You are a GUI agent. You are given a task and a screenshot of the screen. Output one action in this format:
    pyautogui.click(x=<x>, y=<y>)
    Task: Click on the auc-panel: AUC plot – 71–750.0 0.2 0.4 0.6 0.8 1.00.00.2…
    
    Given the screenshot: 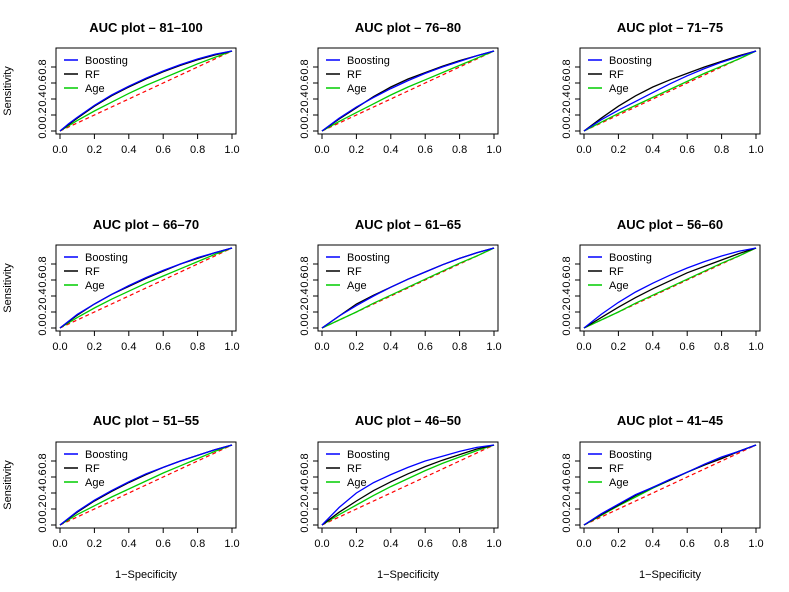 What is the action you would take?
    pyautogui.click(x=662, y=88)
    